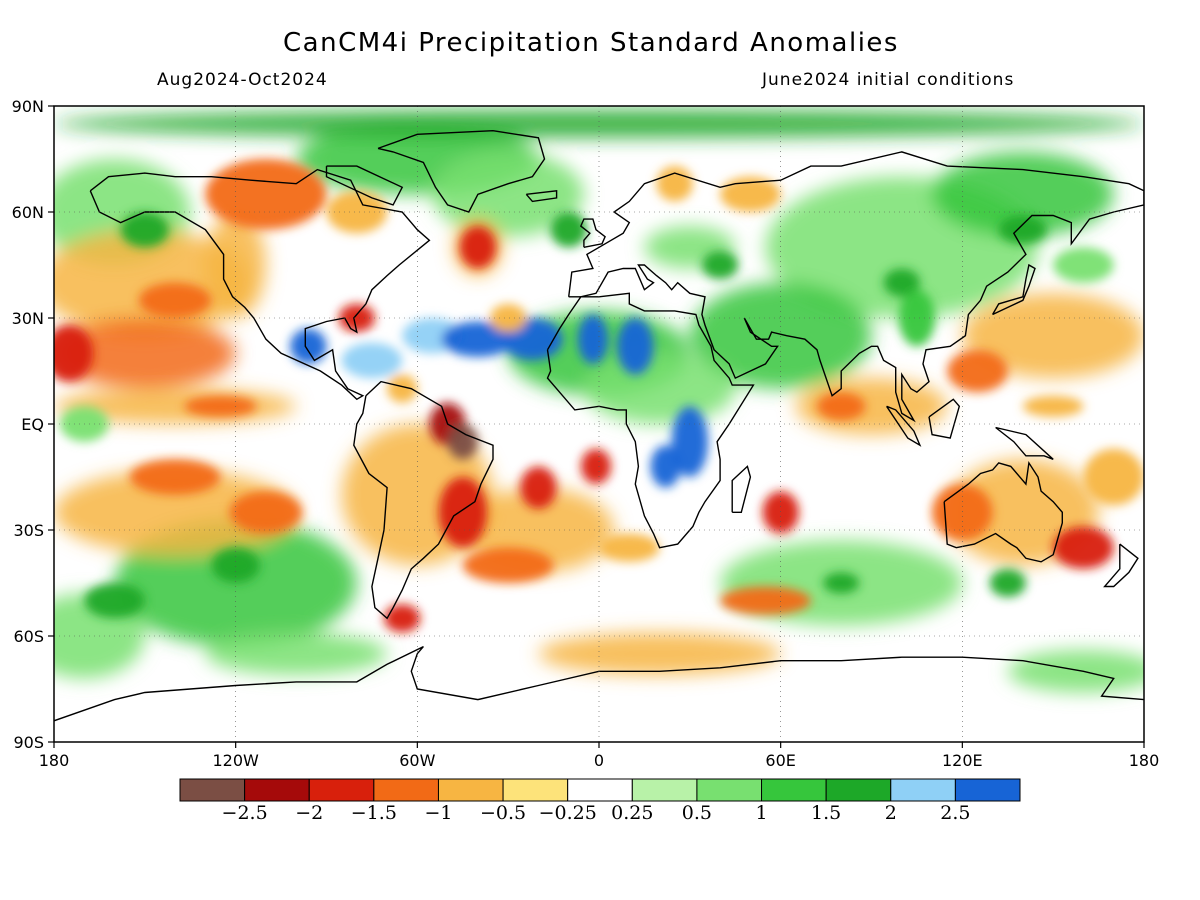  Describe the element at coordinates (592, 233) in the screenshot. I see `coastline-britain` at that location.